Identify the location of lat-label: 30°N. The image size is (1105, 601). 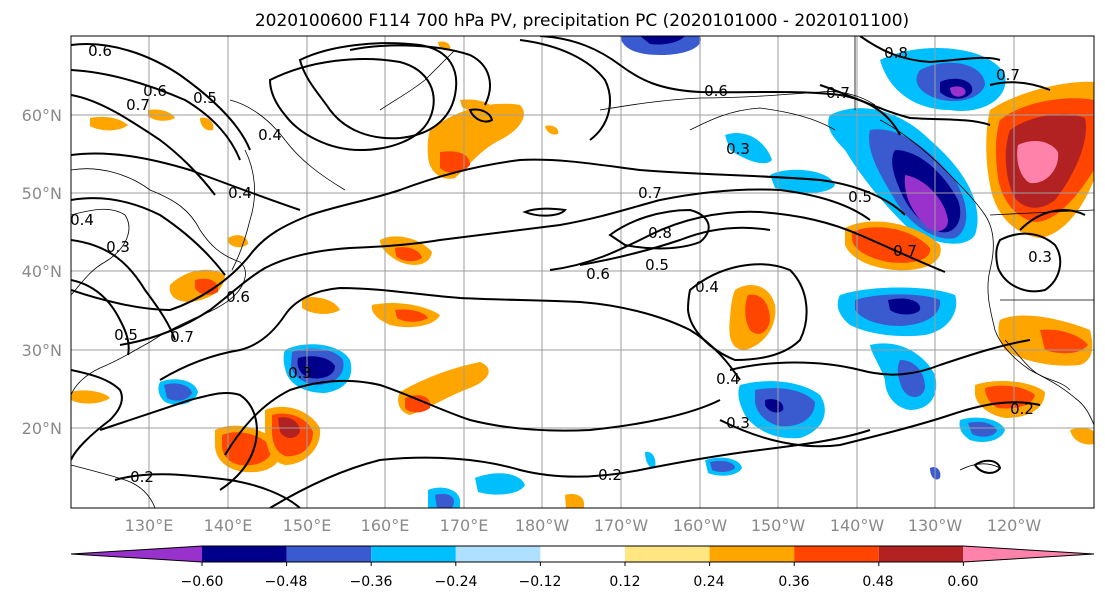
(42, 350).